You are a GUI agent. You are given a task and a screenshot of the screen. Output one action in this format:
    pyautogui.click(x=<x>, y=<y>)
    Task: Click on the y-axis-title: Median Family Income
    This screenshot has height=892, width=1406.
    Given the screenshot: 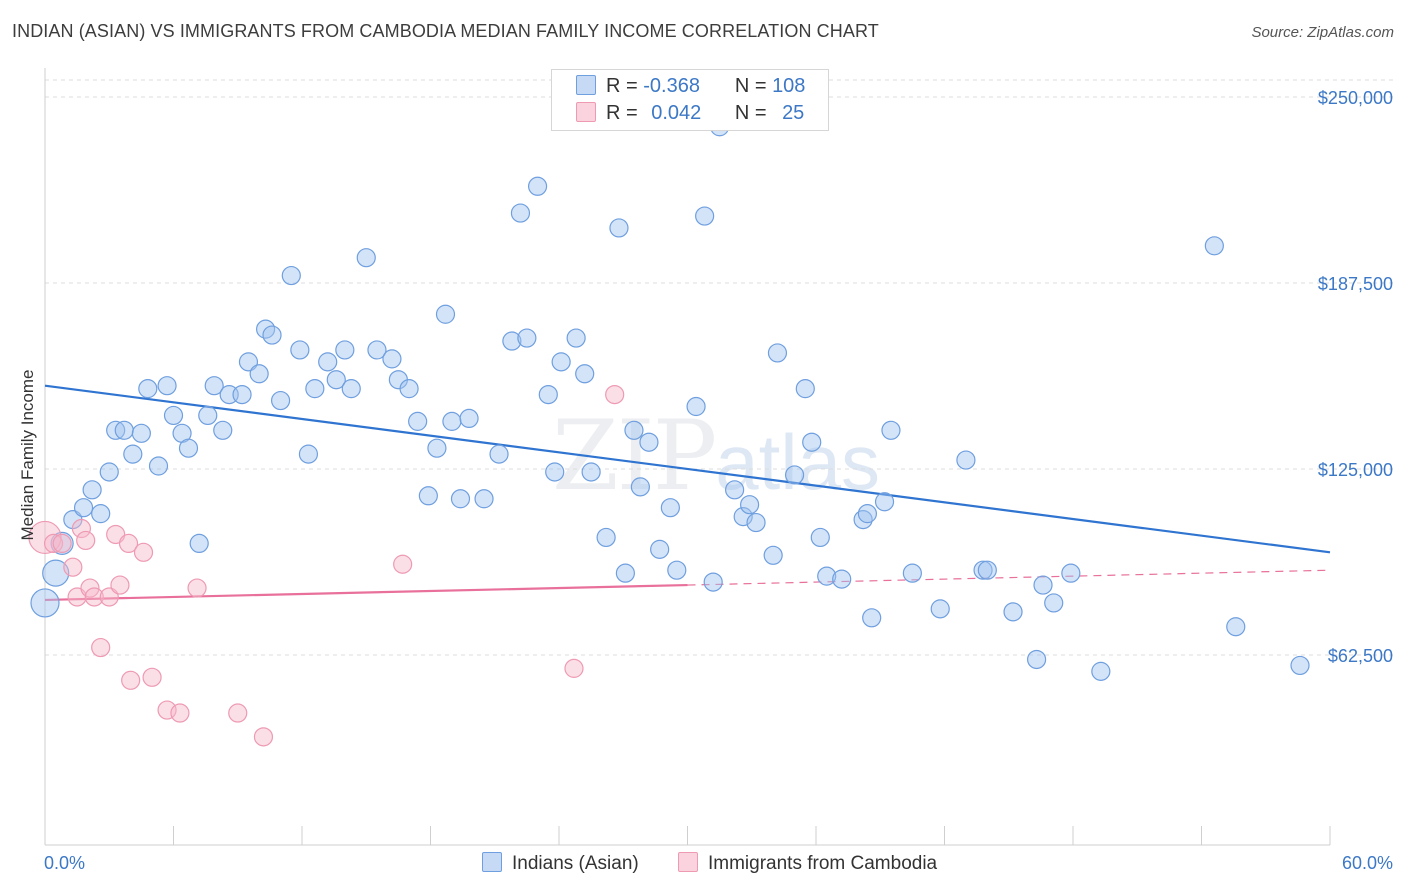 What is the action you would take?
    pyautogui.click(x=27, y=454)
    